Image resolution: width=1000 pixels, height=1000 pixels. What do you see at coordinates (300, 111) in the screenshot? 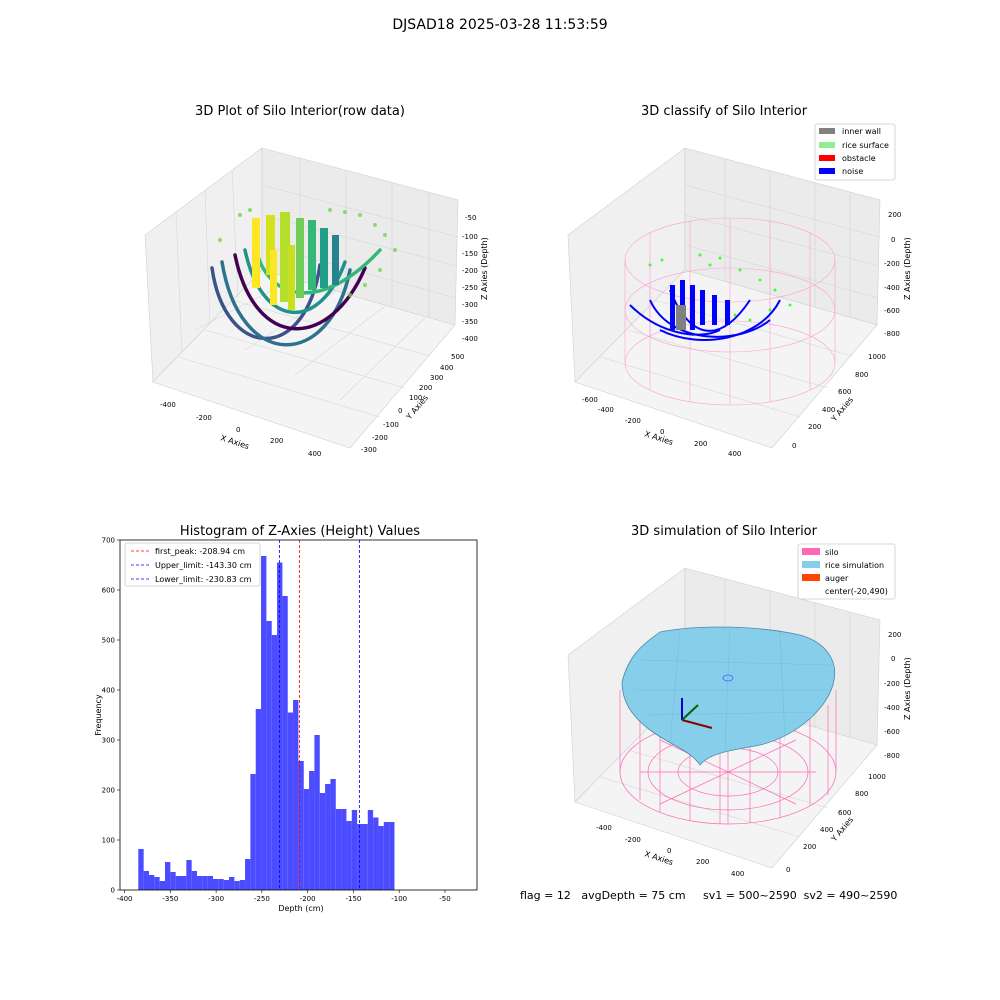
I see `plot1-title: 3D Plot of Silo Interior(row data)` at bounding box center [300, 111].